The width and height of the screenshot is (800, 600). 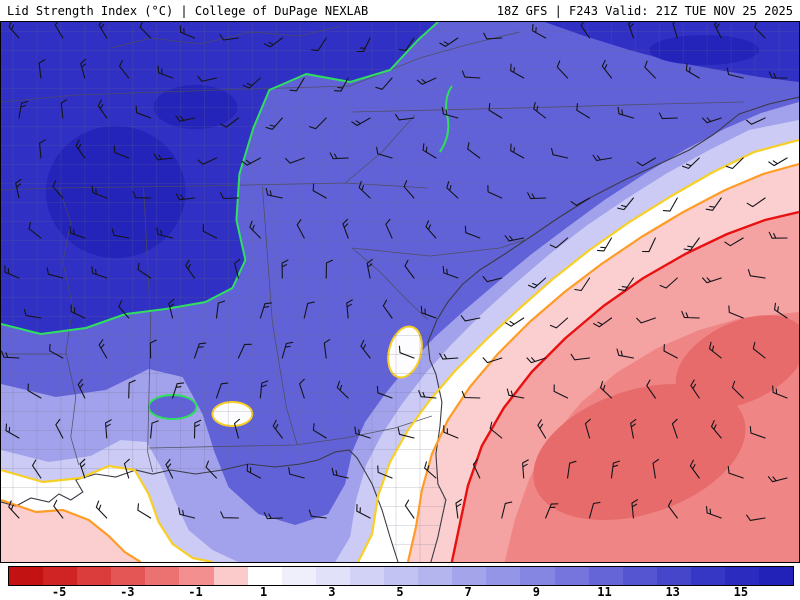 I want to click on colorbar: -5 -3 -1 1 3 5 7 9 11 13 15, so click(x=400, y=581).